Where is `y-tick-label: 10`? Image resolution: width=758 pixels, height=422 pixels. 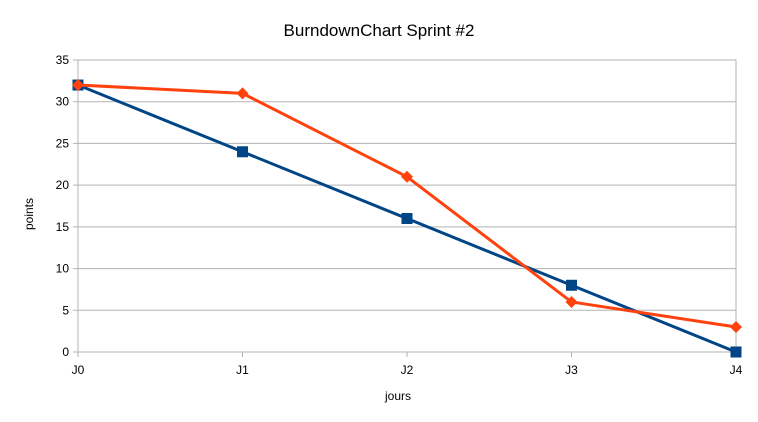 y-tick-label: 10 is located at coordinates (63, 269).